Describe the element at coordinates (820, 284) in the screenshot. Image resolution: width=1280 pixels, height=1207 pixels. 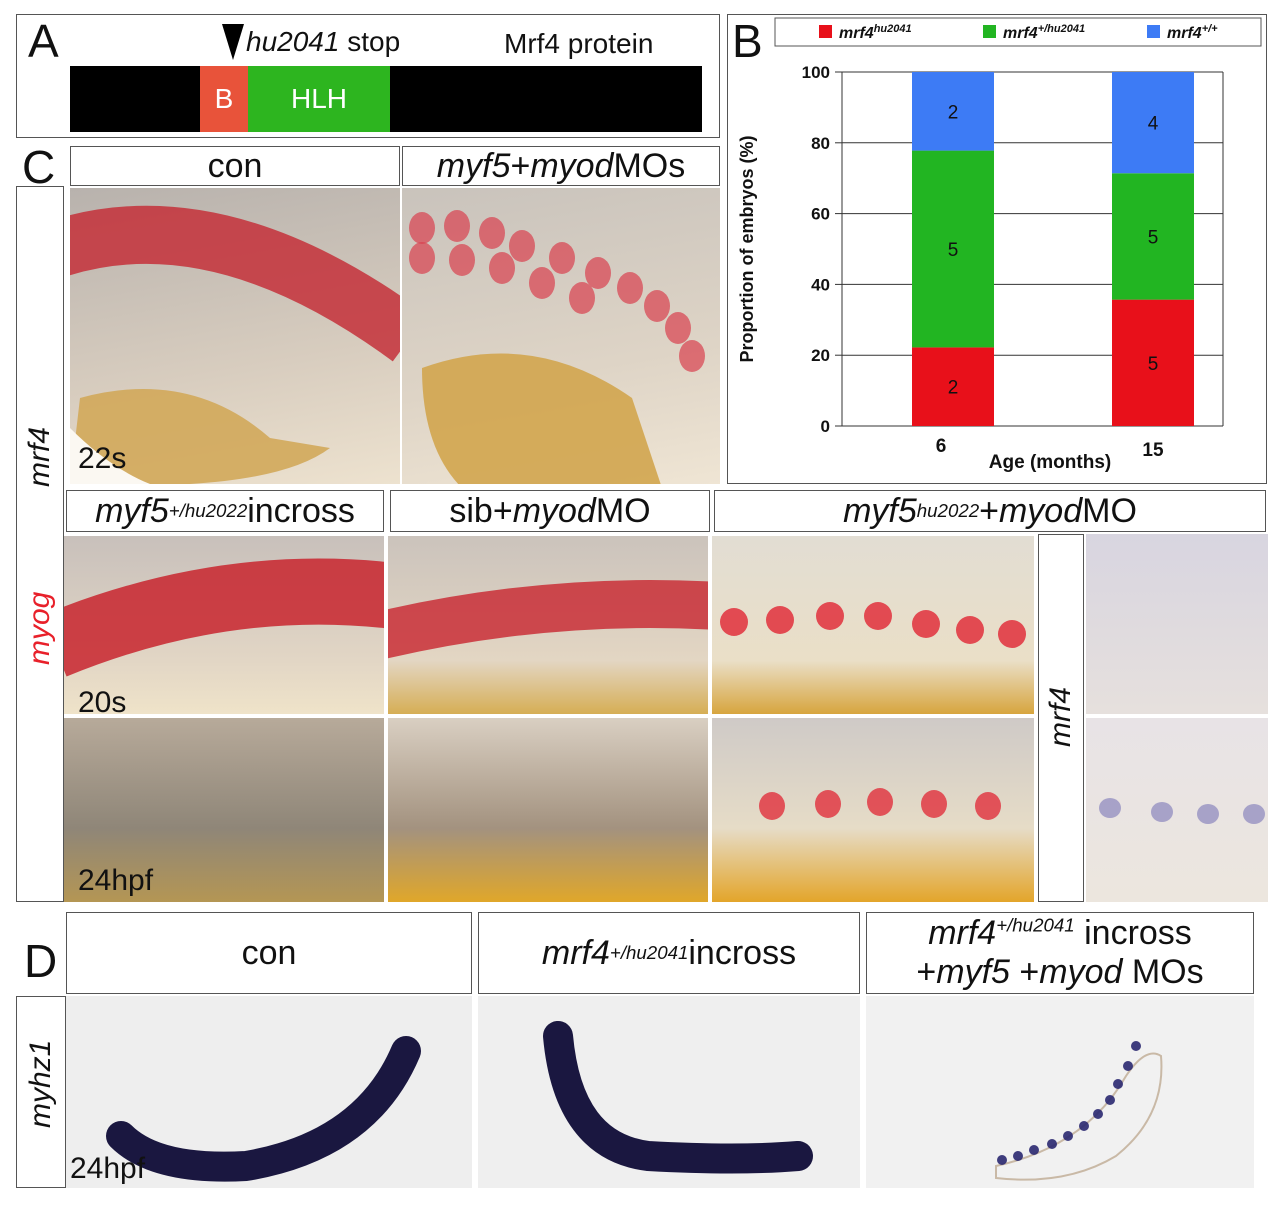
I see `y-tick-label: 40` at that location.